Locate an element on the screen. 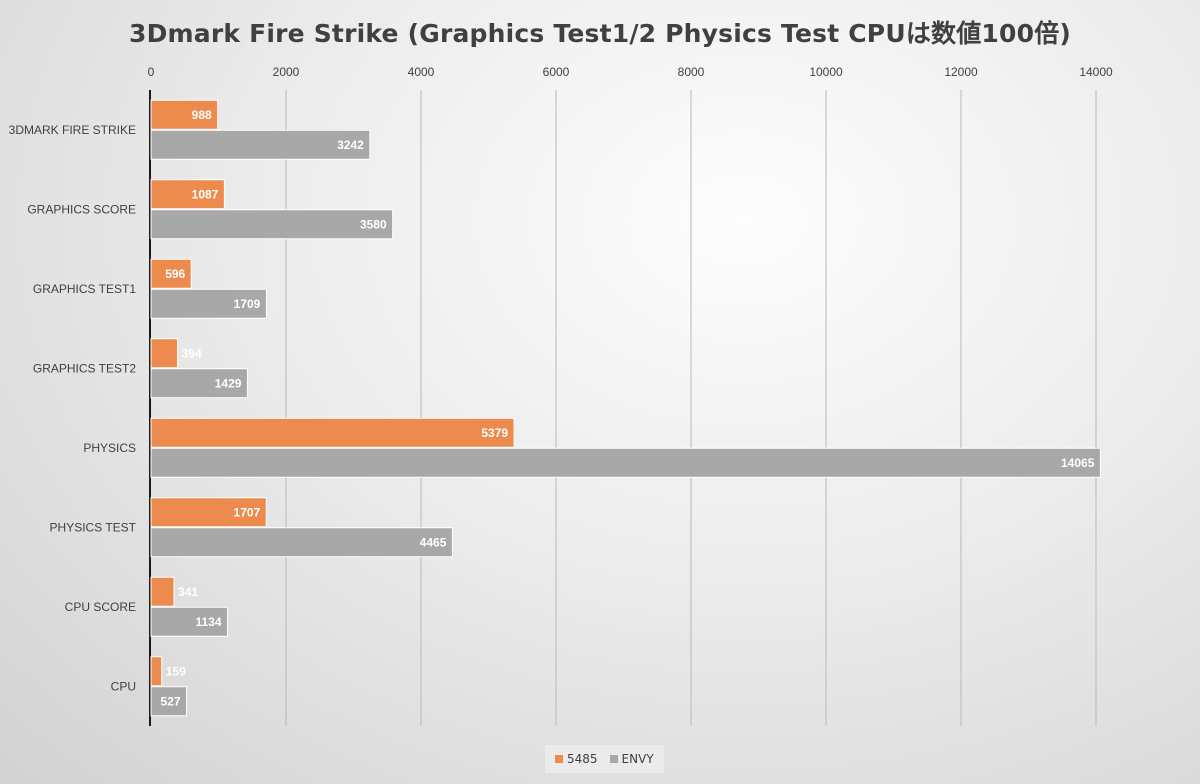  bar-5485-graphics-test2 is located at coordinates (164, 353).